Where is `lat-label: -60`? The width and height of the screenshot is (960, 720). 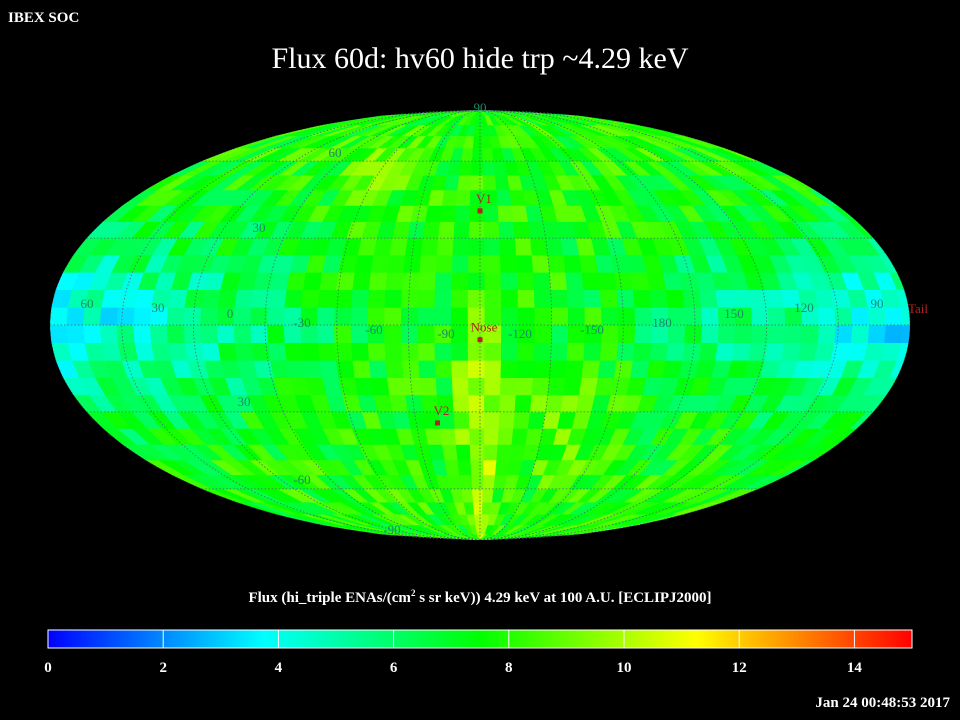 lat-label: -60 is located at coordinates (301, 479).